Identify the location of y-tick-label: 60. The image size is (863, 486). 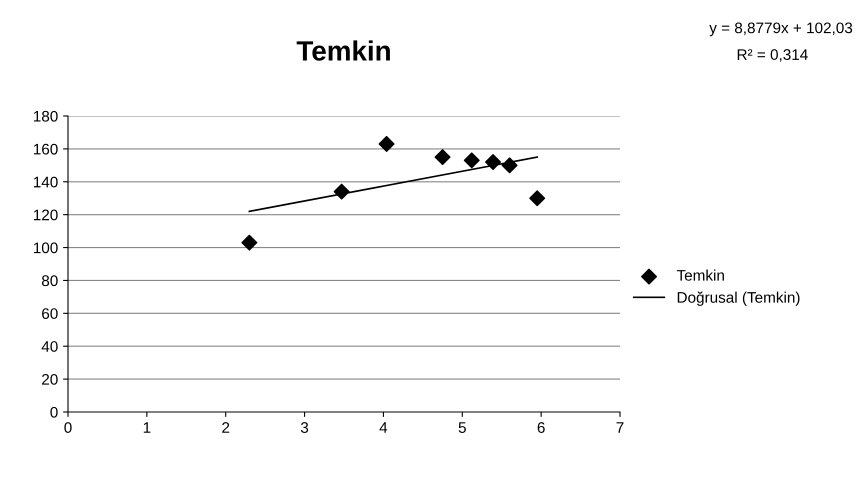
(50, 314).